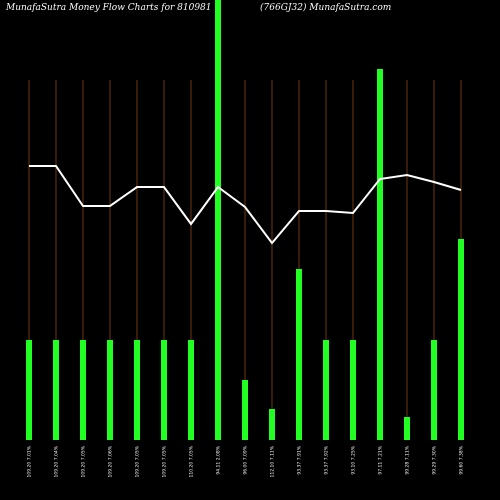  Describe the element at coordinates (57, 461) in the screenshot. I see `x-tick-label: 109.20 7.04%` at that location.